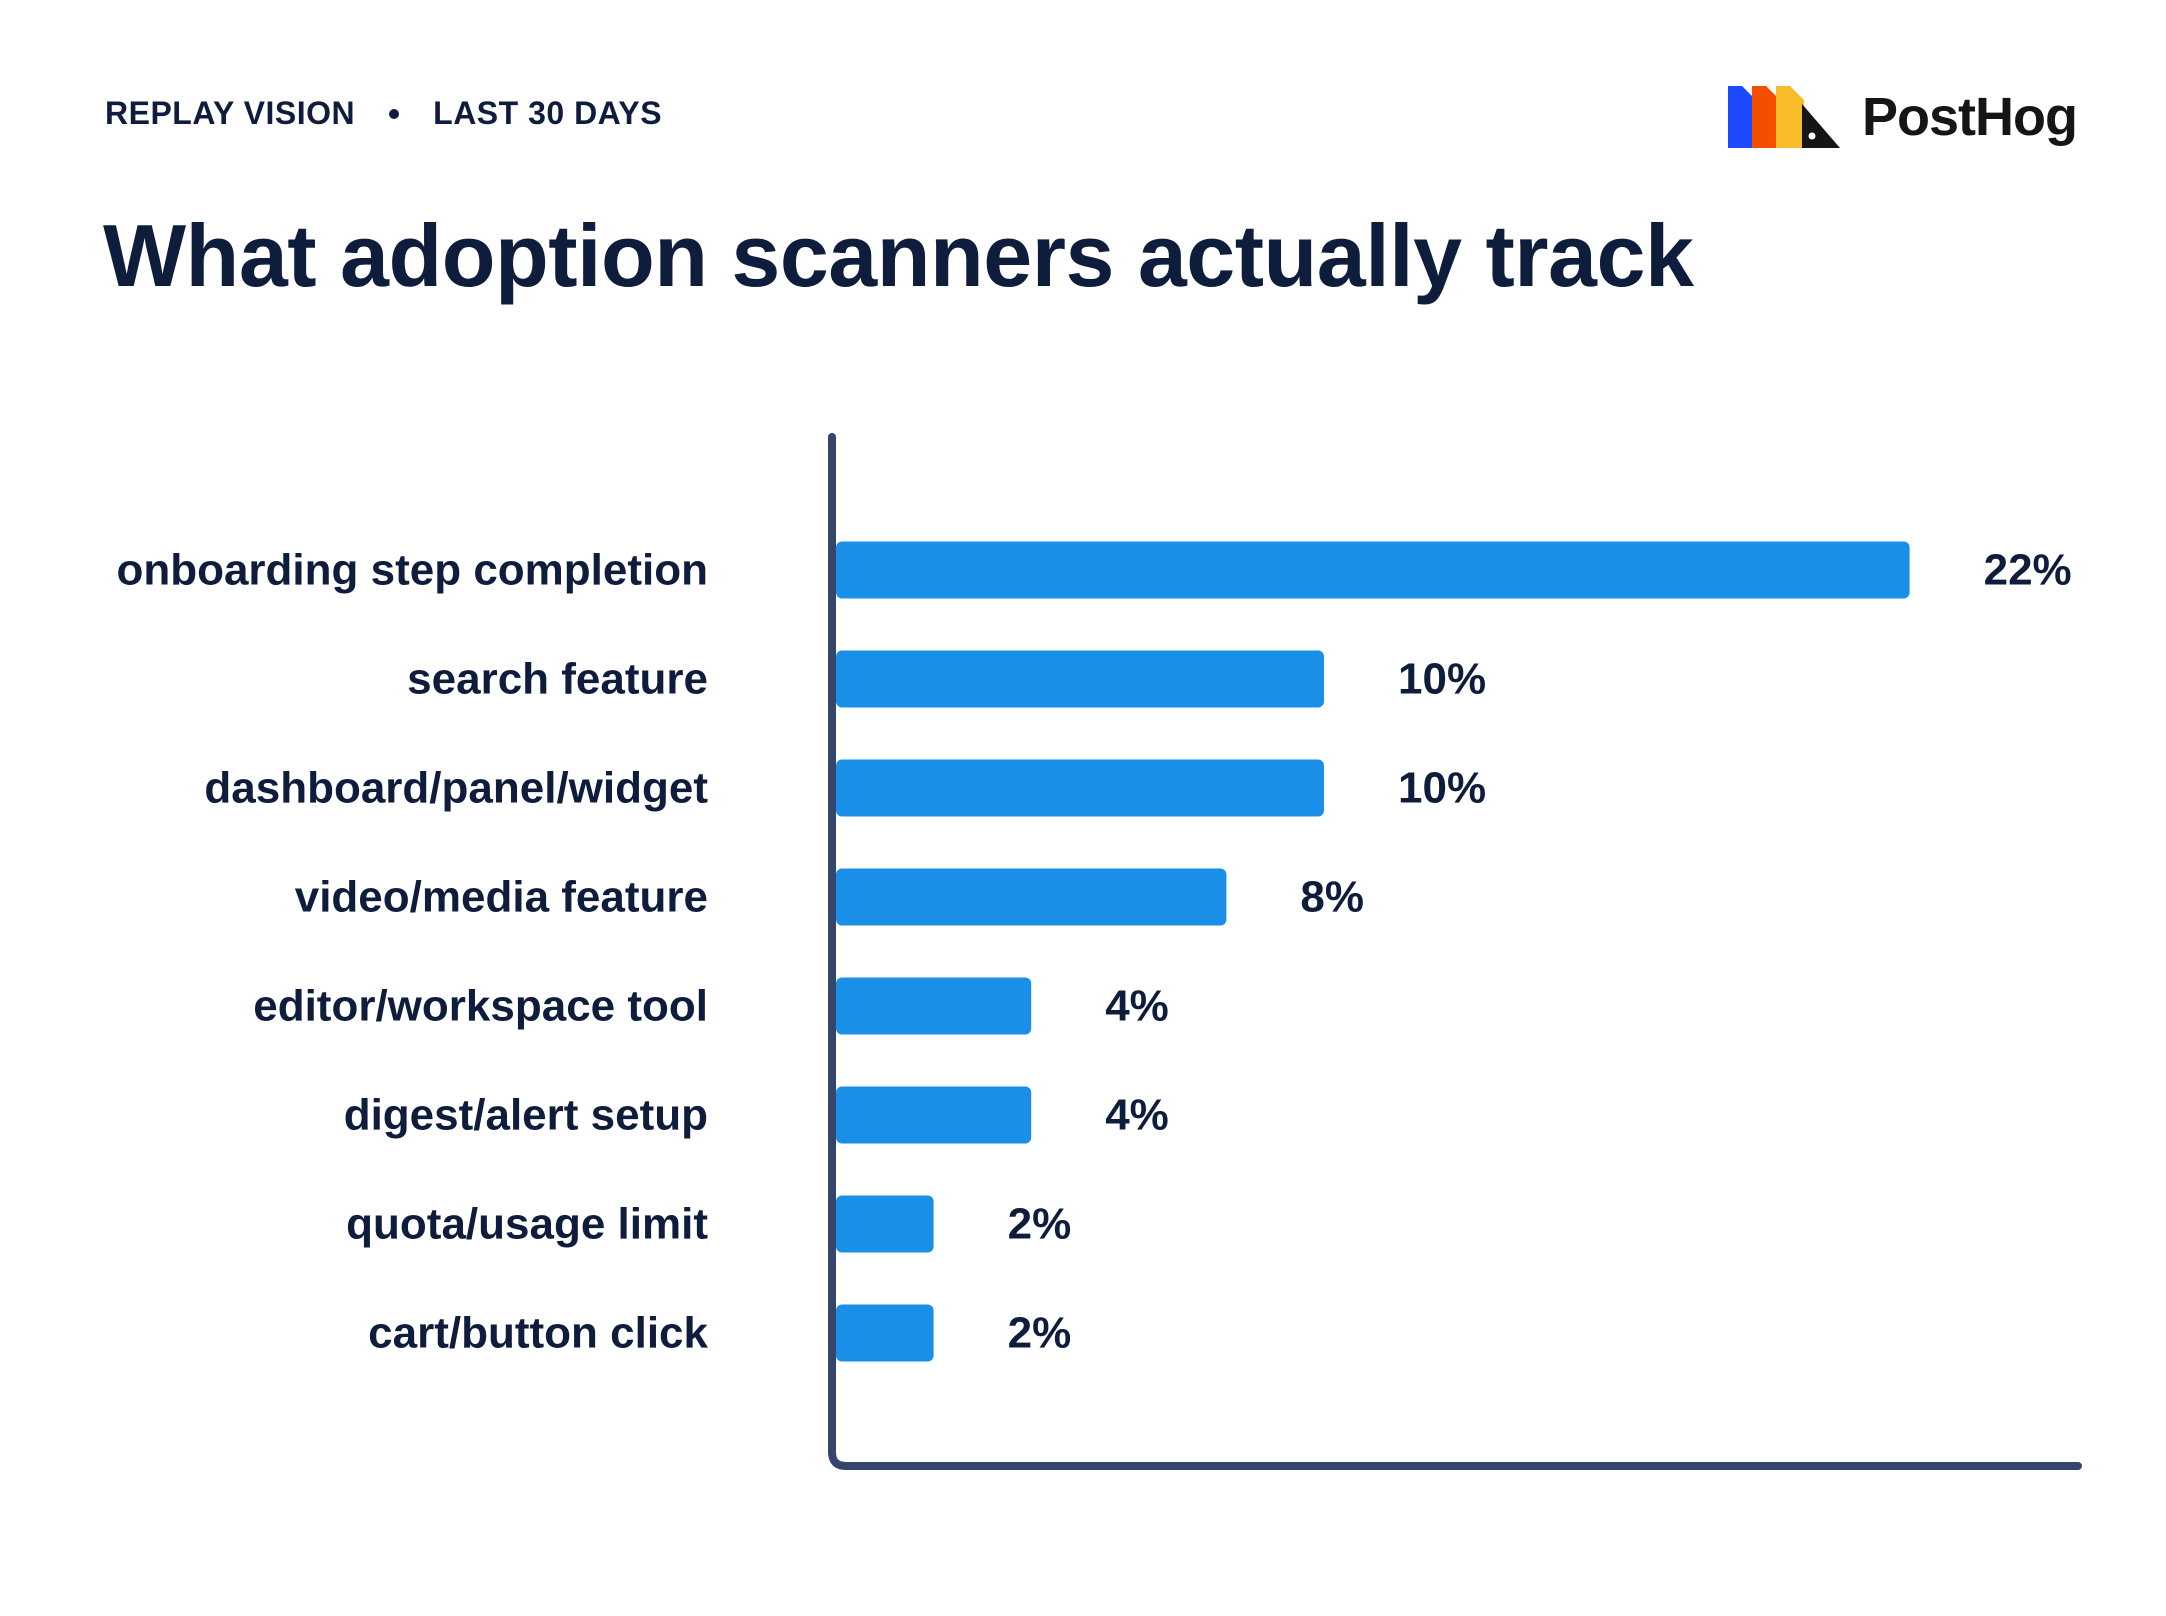 This screenshot has width=2166, height=1616. Describe the element at coordinates (1332, 897) in the screenshot. I see `value-label: 8%` at that location.